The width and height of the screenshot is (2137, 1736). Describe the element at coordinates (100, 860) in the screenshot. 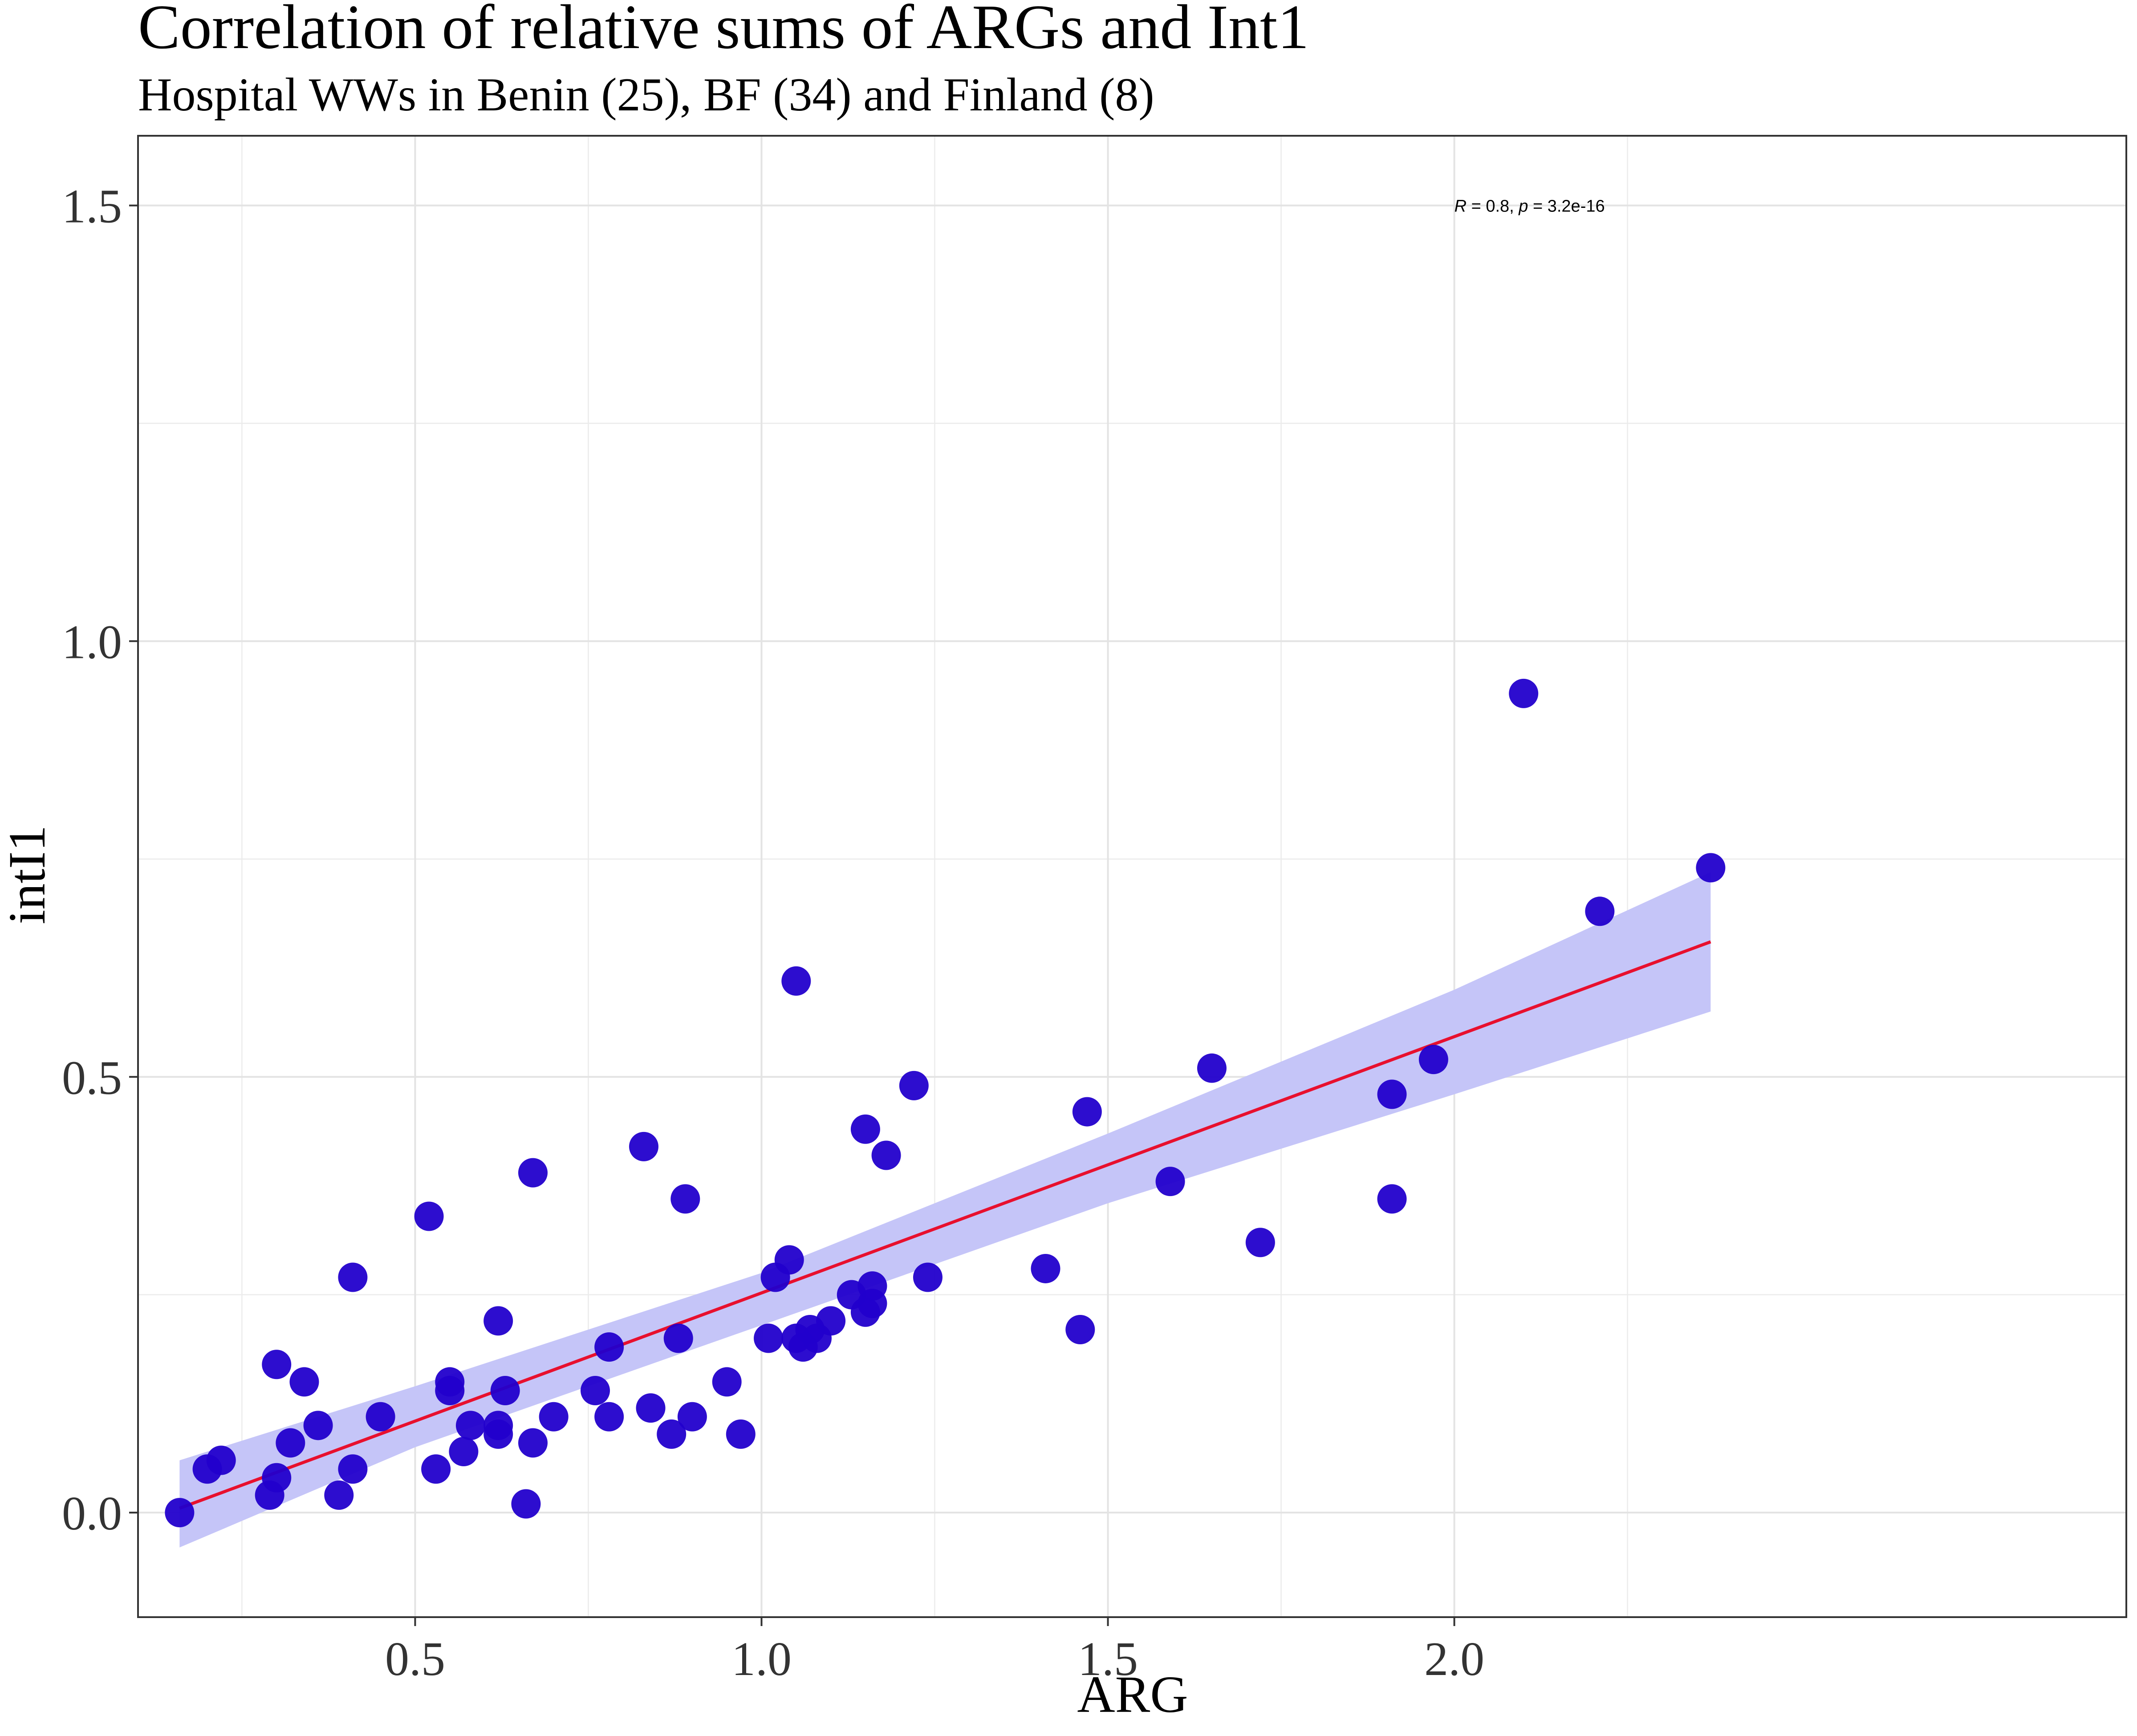

I see `y-axis: 0.0 0.5 1.0 1.5` at that location.